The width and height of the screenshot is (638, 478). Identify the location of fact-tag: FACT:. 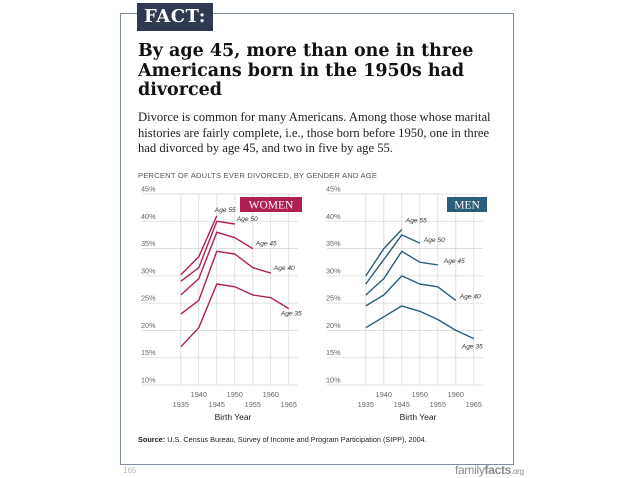
(175, 17).